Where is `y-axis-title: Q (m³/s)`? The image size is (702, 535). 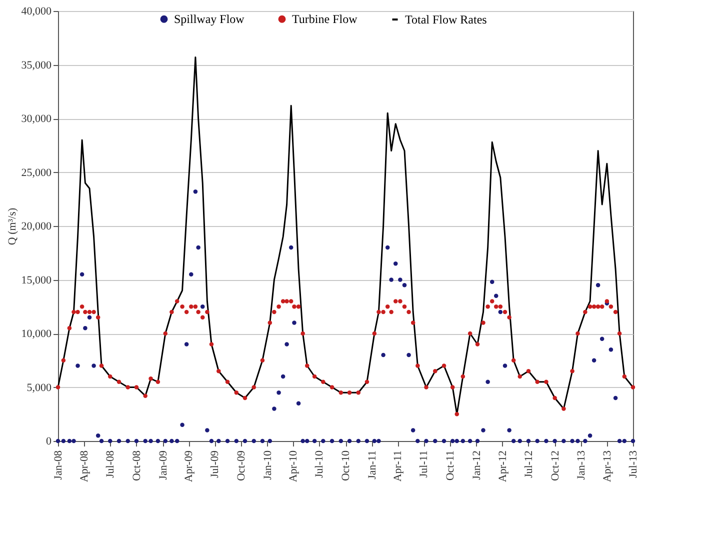
y-axis-title: Q (m³/s) is located at coordinates (12, 227).